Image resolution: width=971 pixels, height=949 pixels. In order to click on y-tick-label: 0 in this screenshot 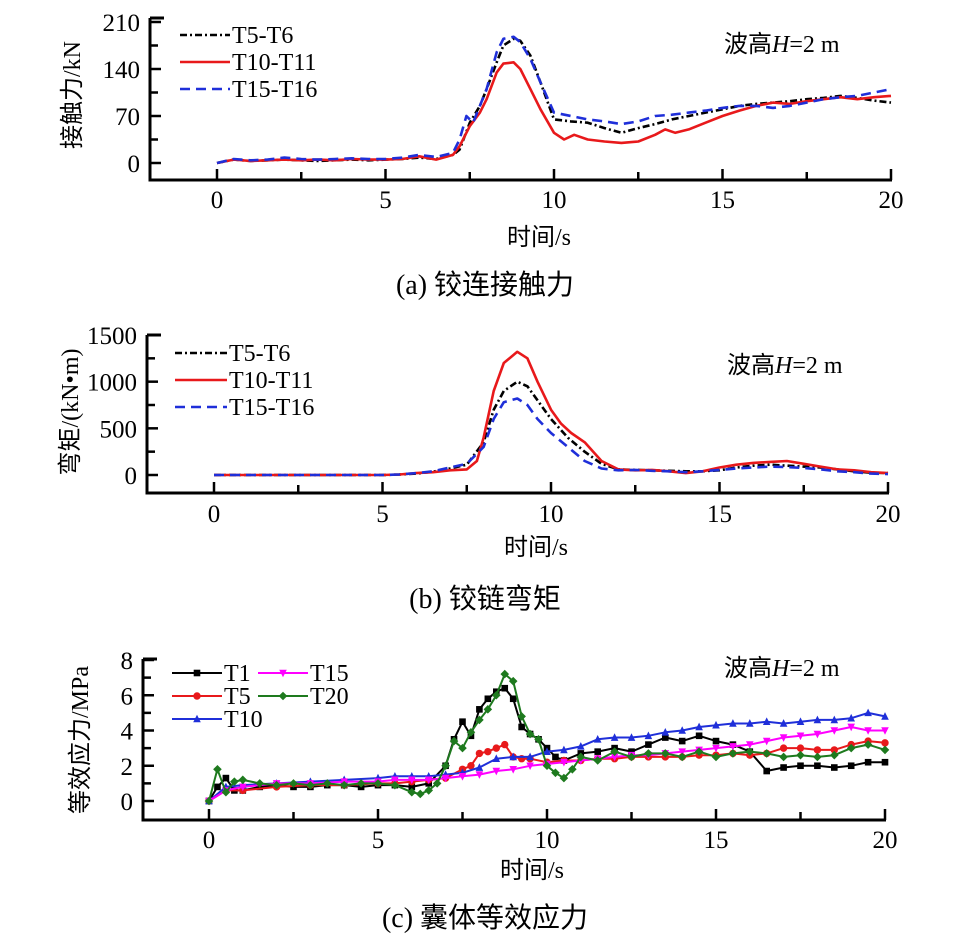, I will do `click(127, 802)`.